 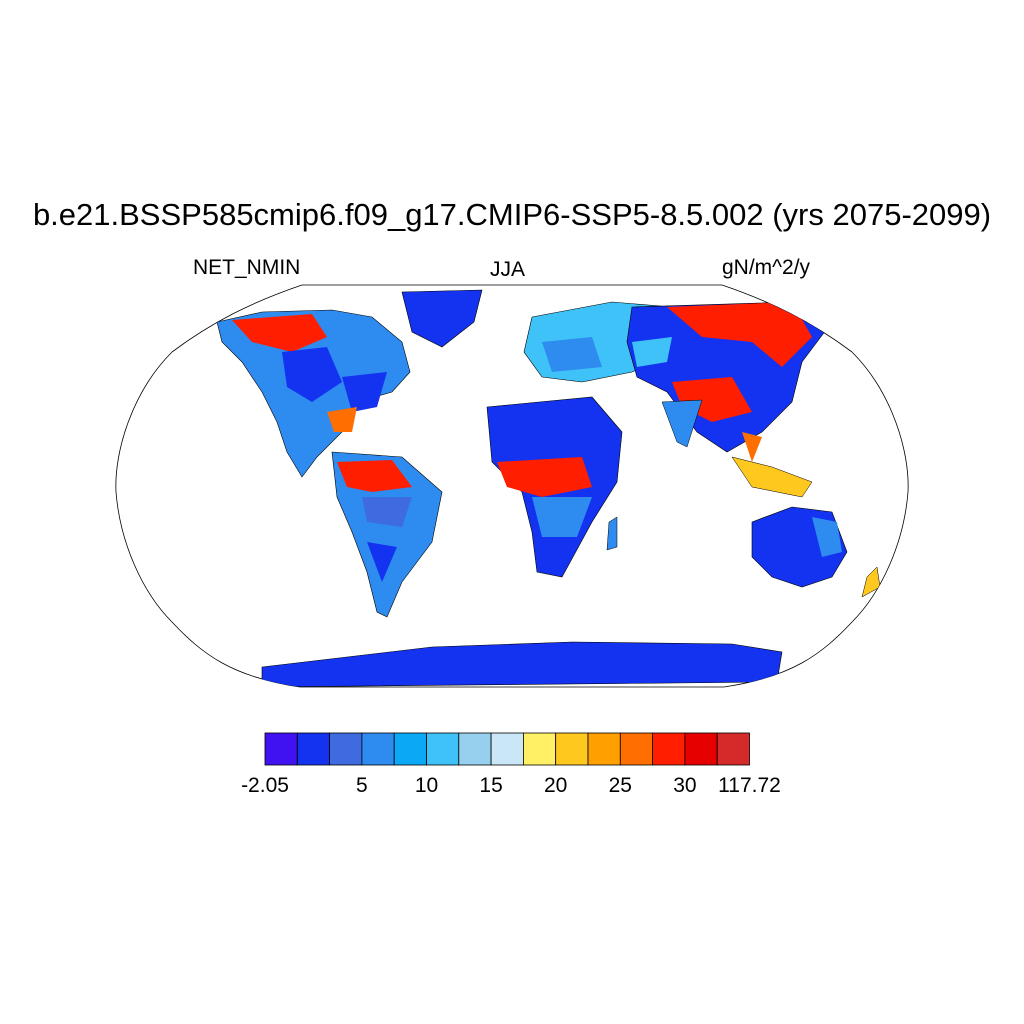 What do you see at coordinates (556, 785) in the screenshot?
I see `colorbar-tick-label: 20` at bounding box center [556, 785].